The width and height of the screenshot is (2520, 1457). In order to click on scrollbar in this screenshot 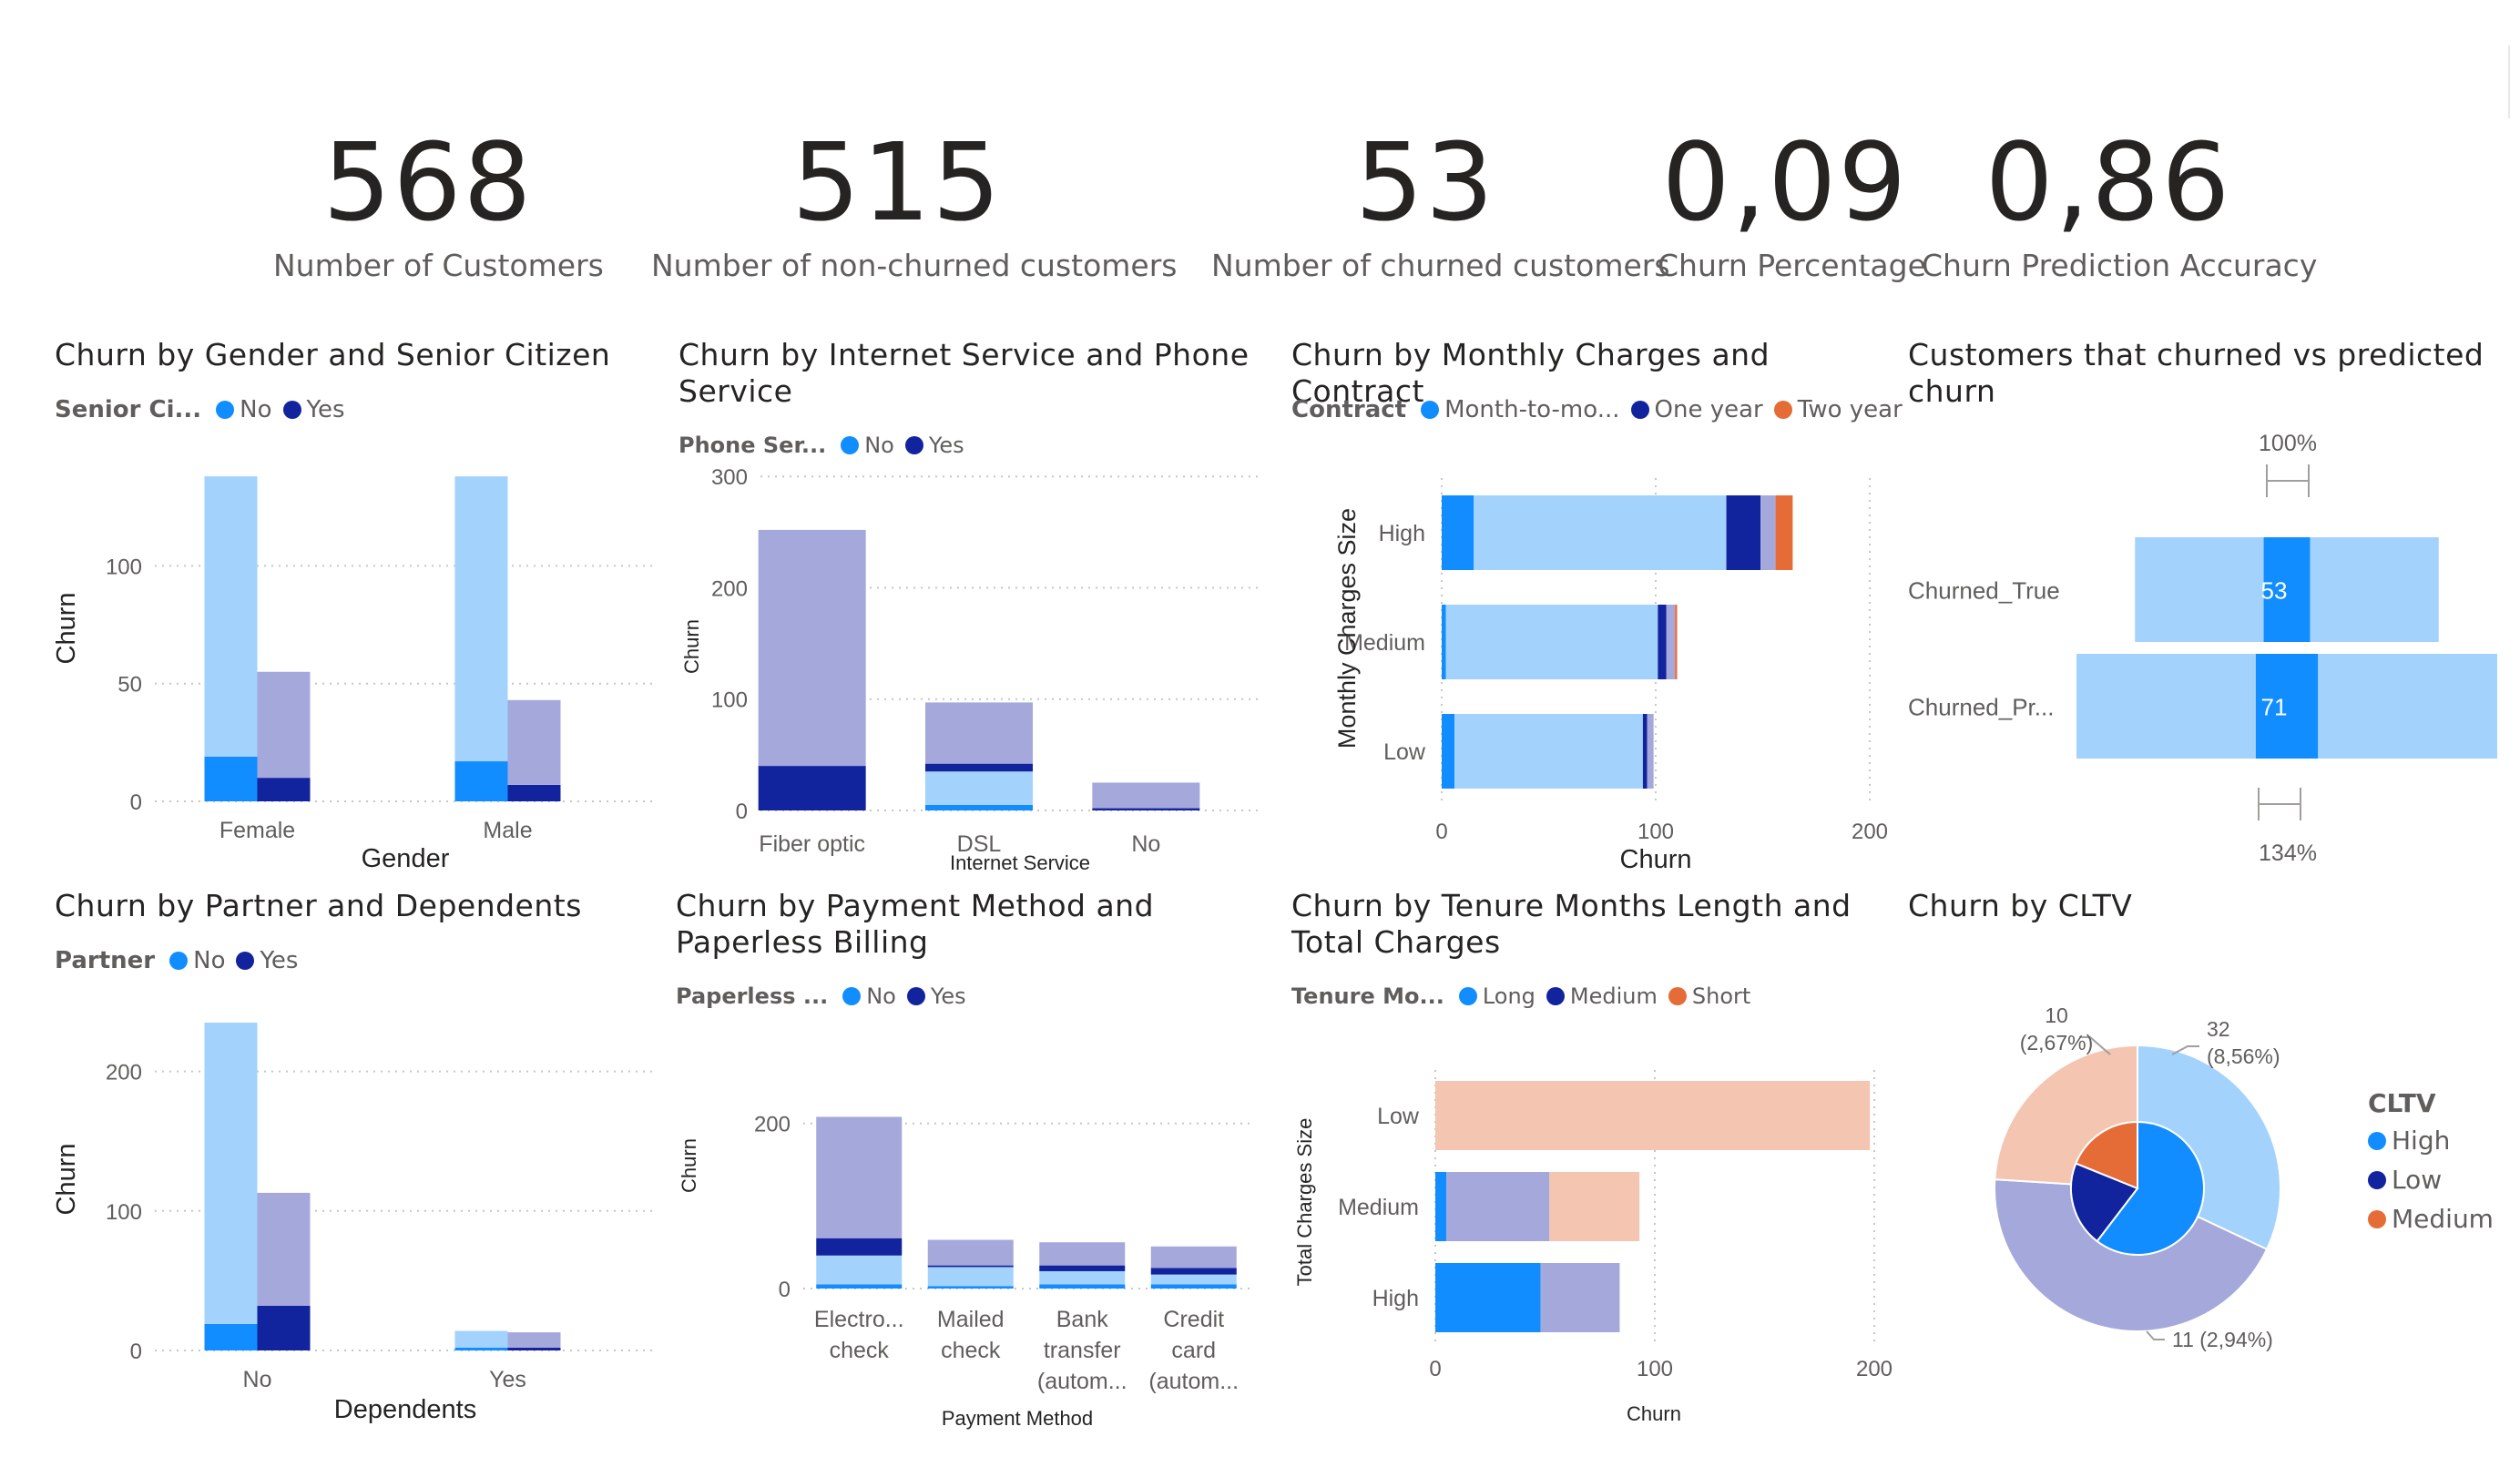, I will do `click(2509, 82)`.